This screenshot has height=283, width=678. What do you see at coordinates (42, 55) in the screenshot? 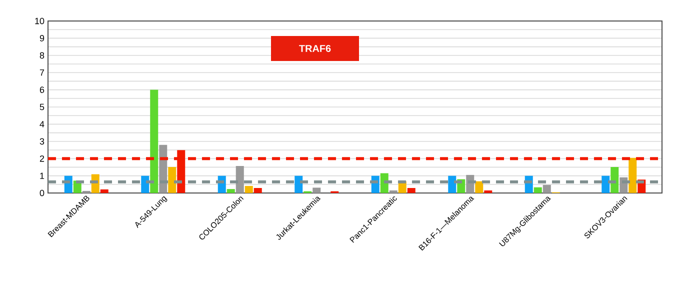
I see `y-tick-label: 8` at bounding box center [42, 55].